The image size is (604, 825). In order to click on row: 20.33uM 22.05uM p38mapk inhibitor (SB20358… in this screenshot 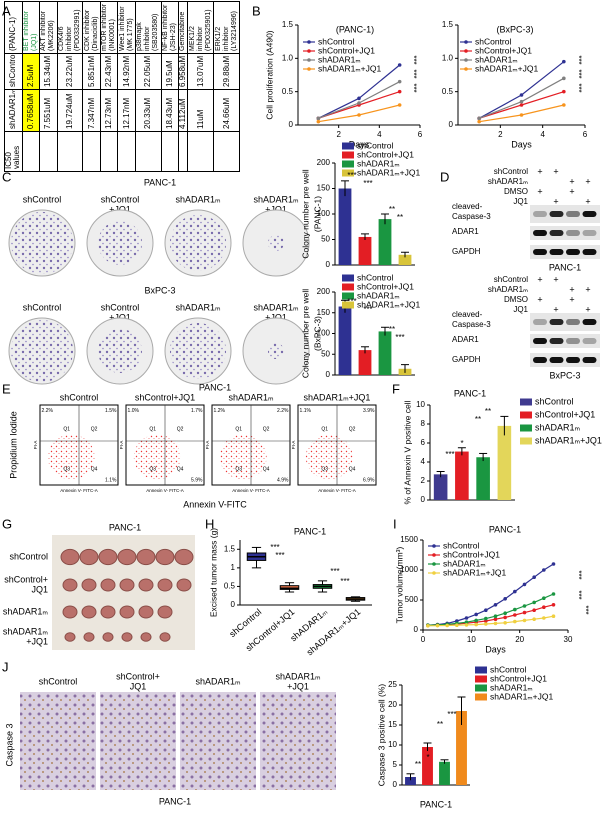, I will do `click(148, 86)`.